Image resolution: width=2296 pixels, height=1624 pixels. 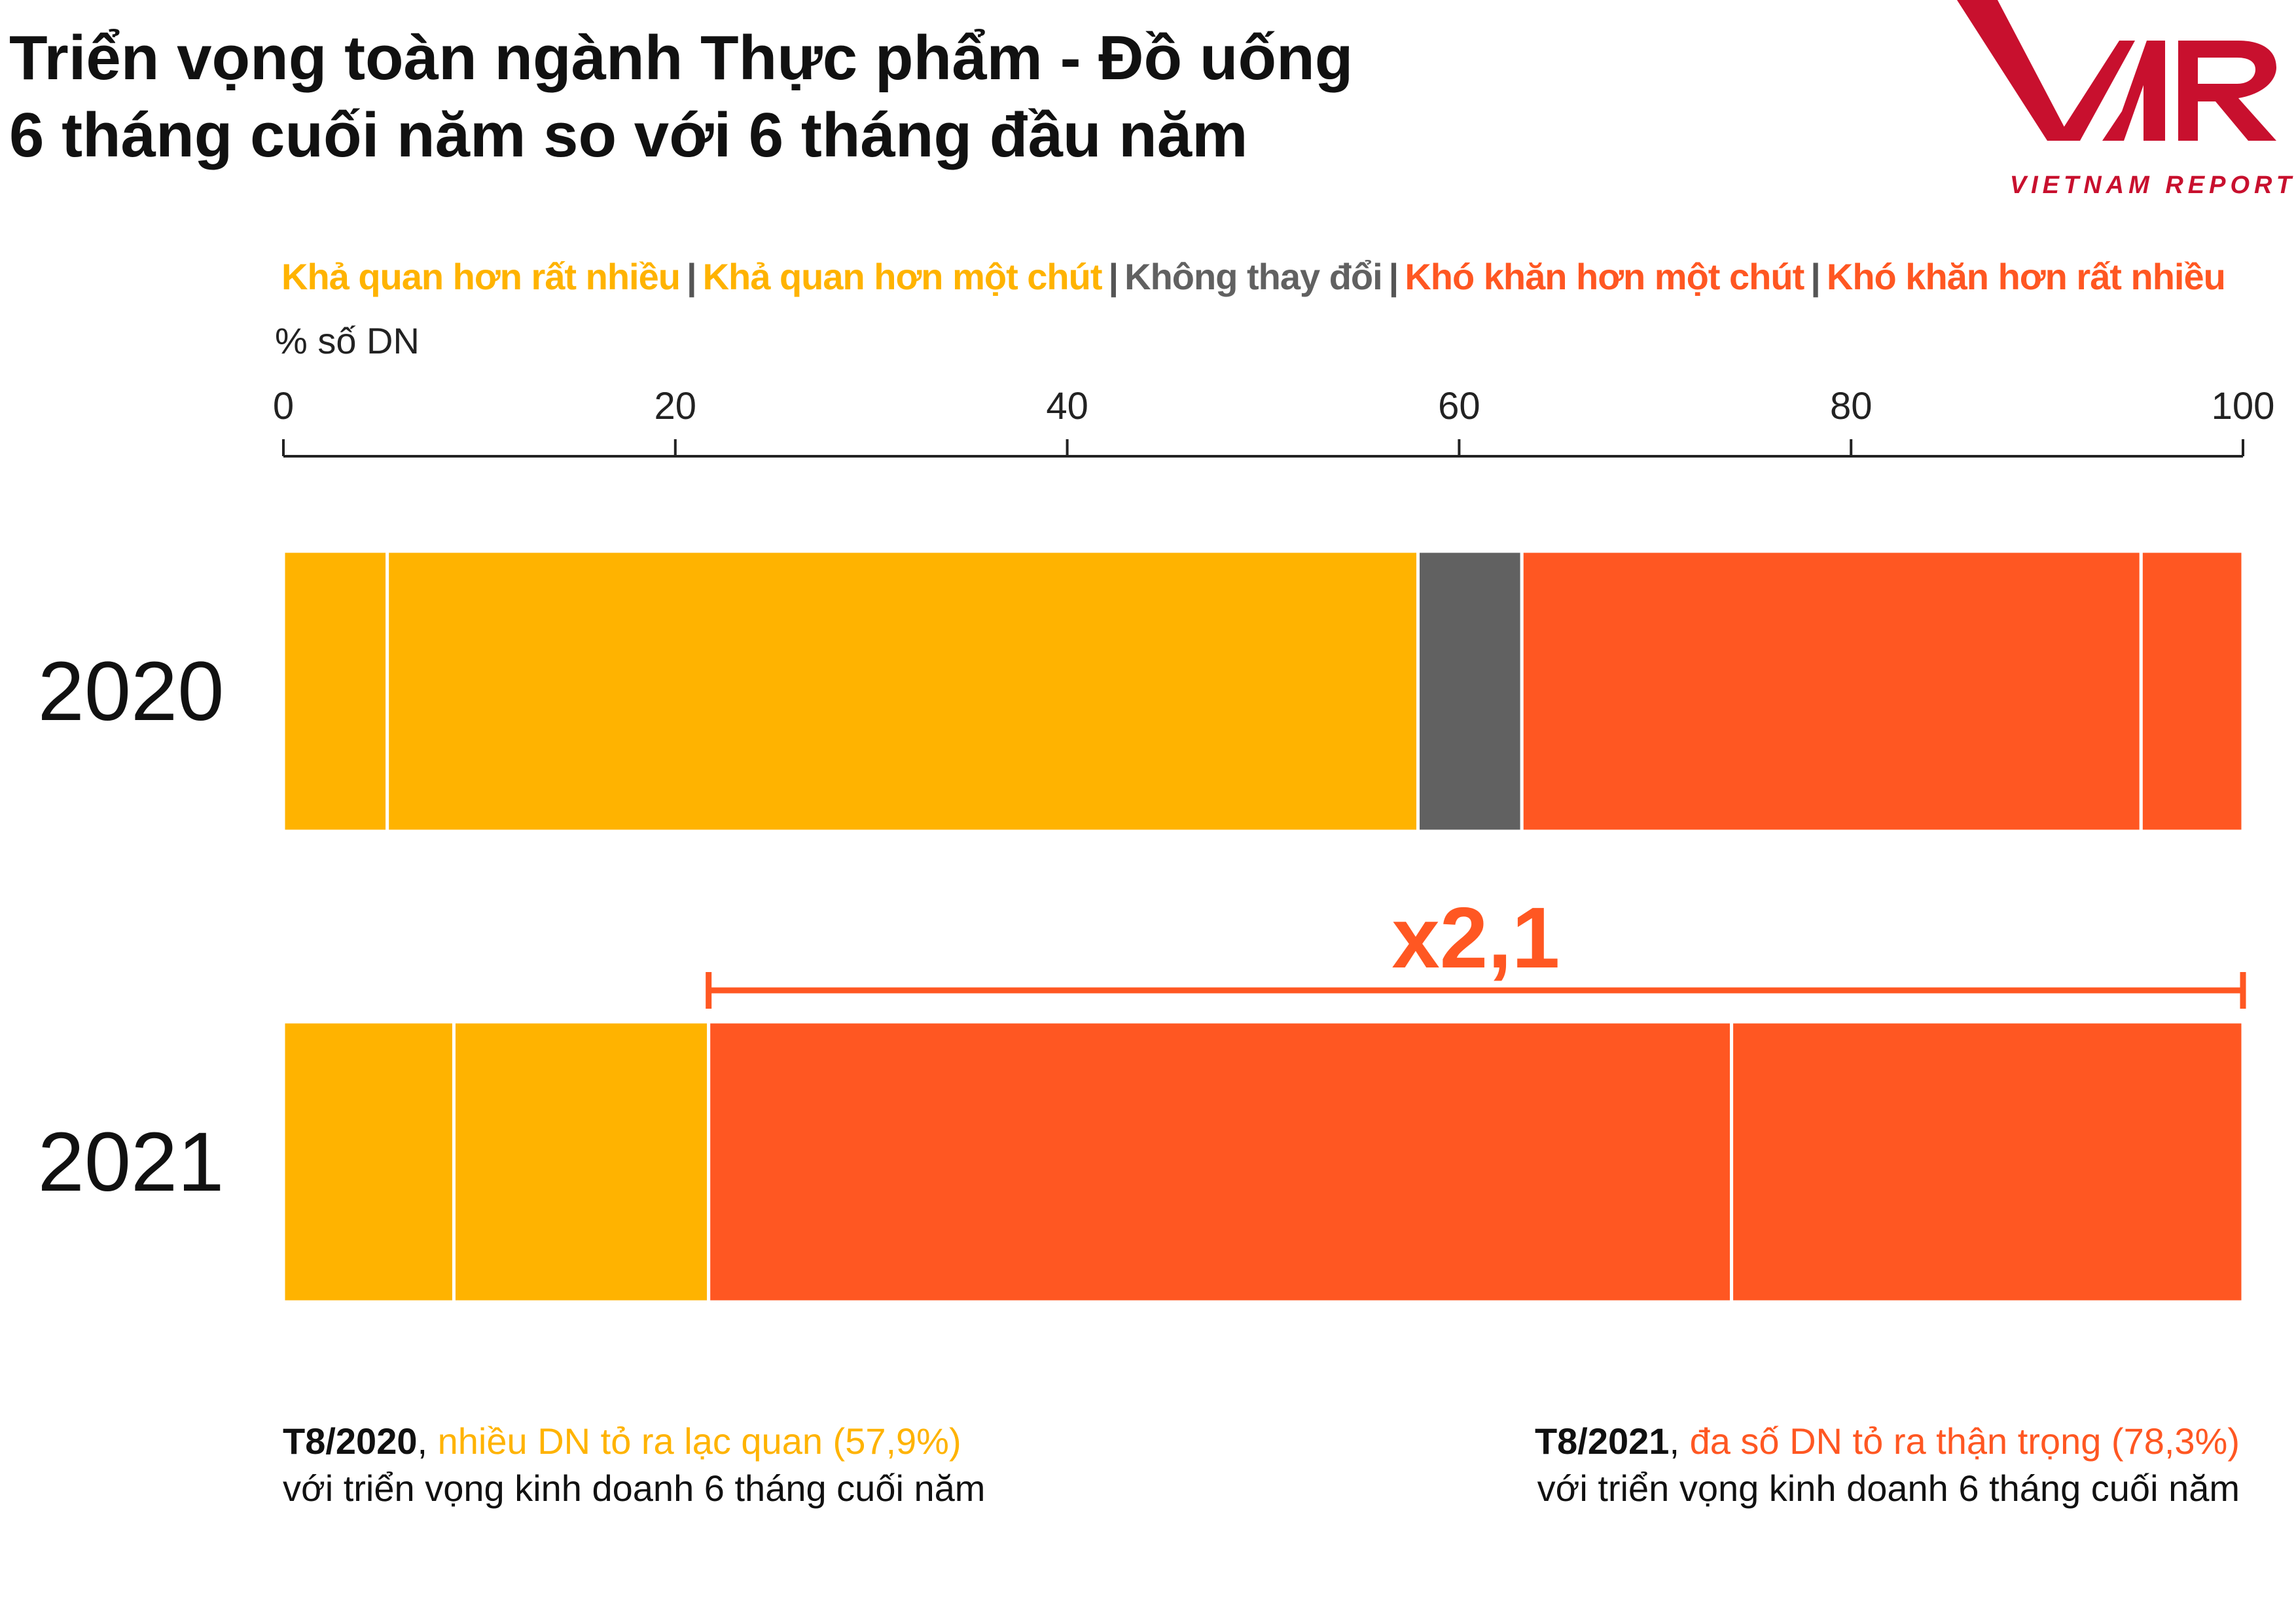 What do you see at coordinates (628, 135) in the screenshot?
I see `title-line-2: 6 tháng cuối năm so với 6 tháng đầu năm` at bounding box center [628, 135].